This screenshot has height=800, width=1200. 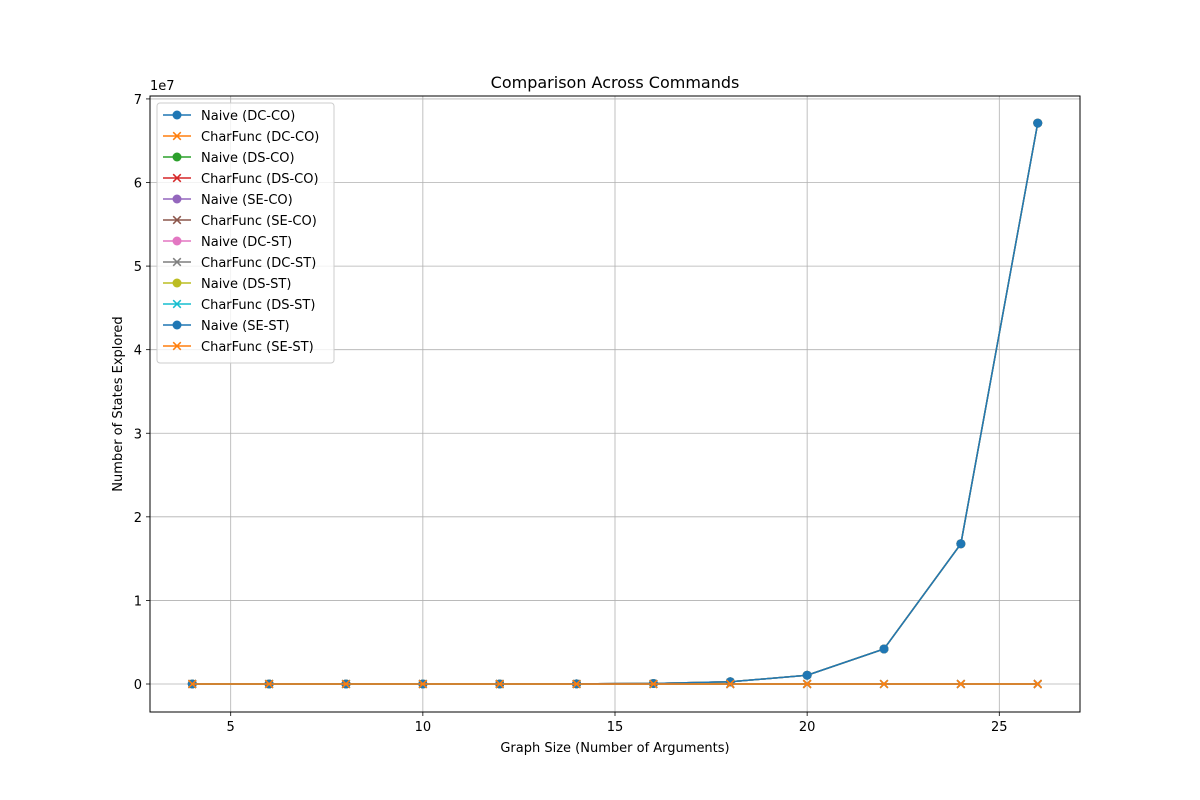 What do you see at coordinates (162, 86) in the screenshot?
I see `y-axis-offset-label: 1e7` at bounding box center [162, 86].